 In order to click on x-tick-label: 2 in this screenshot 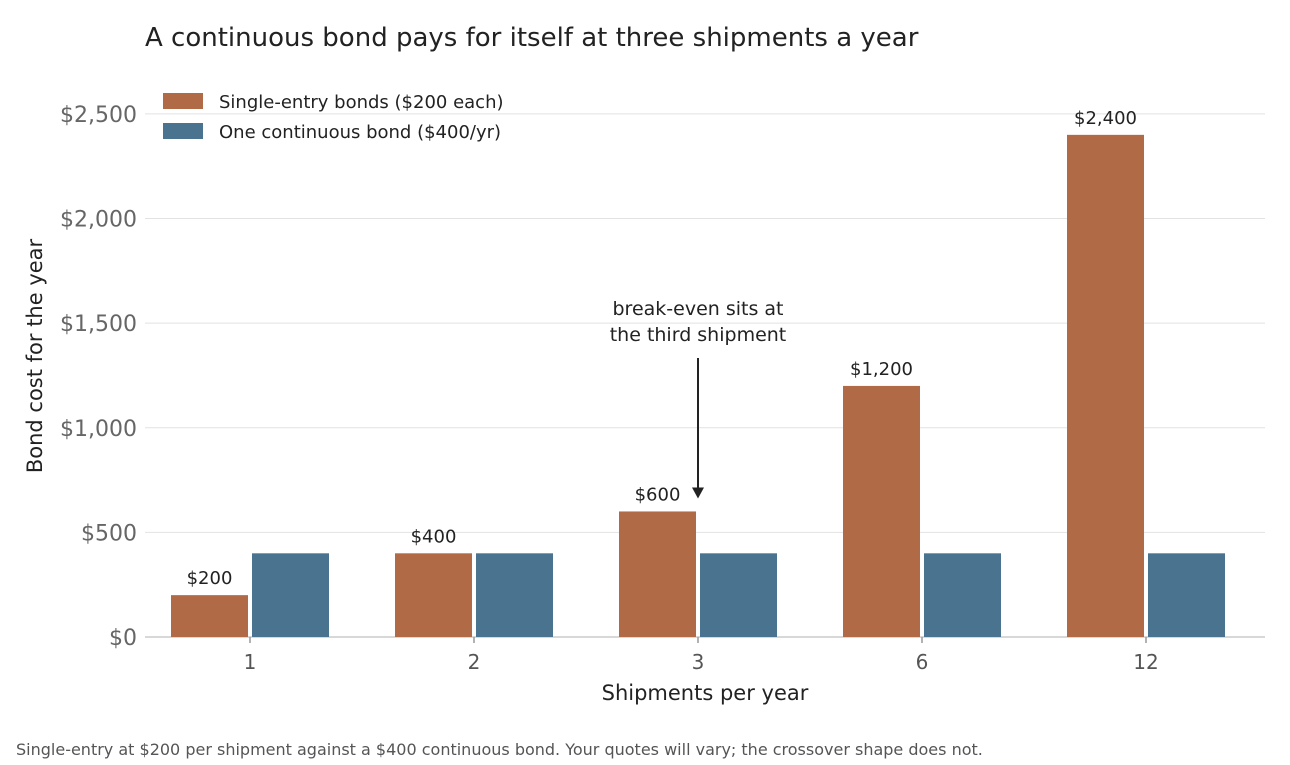, I will do `click(474, 662)`.